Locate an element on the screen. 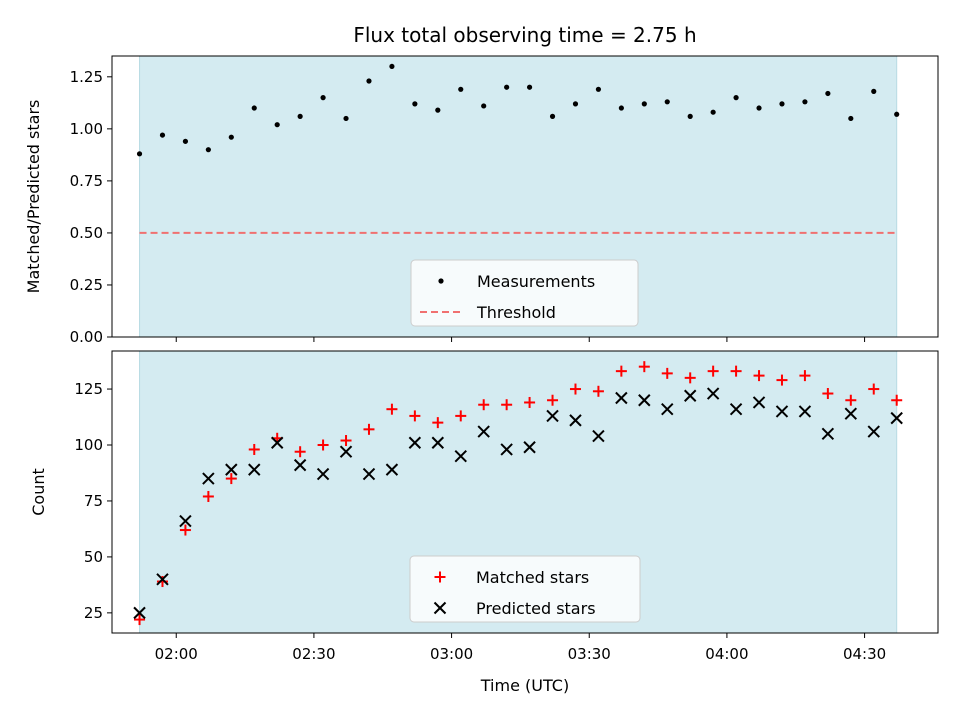 The height and width of the screenshot is (720, 960). legend-threshold-label: Threshold is located at coordinates (516, 312).